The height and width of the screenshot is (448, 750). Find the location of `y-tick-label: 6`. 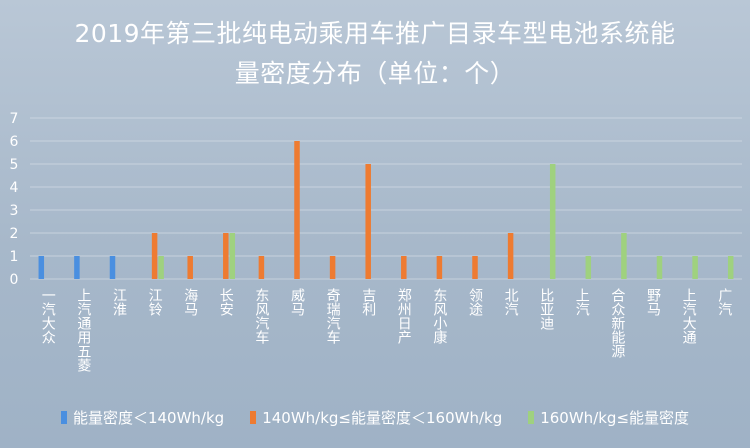

y-tick-label: 6 is located at coordinates (14, 142).